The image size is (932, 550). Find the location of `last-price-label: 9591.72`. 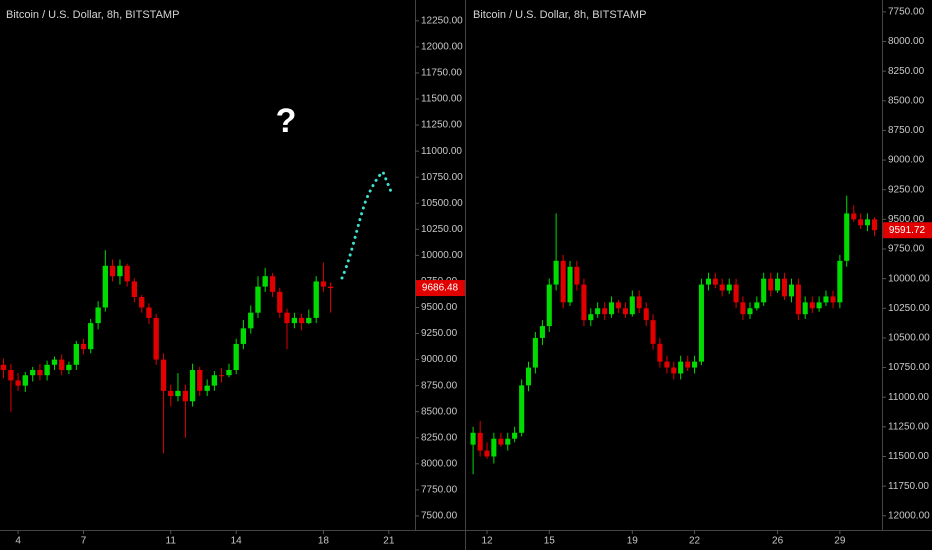

last-price-label: 9591.72 is located at coordinates (907, 230).